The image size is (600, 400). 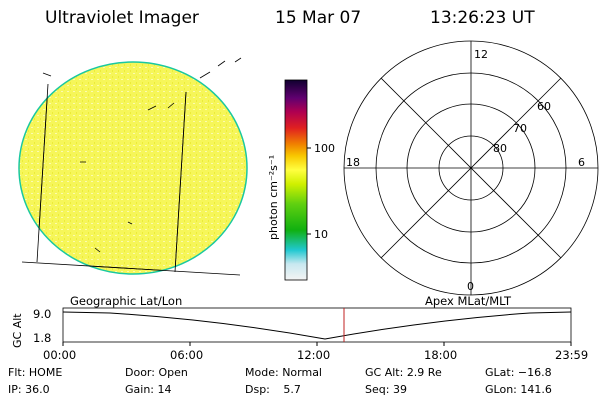 What do you see at coordinates (273, 389) in the screenshot?
I see `status-dsp: Dsp: 5.7` at bounding box center [273, 389].